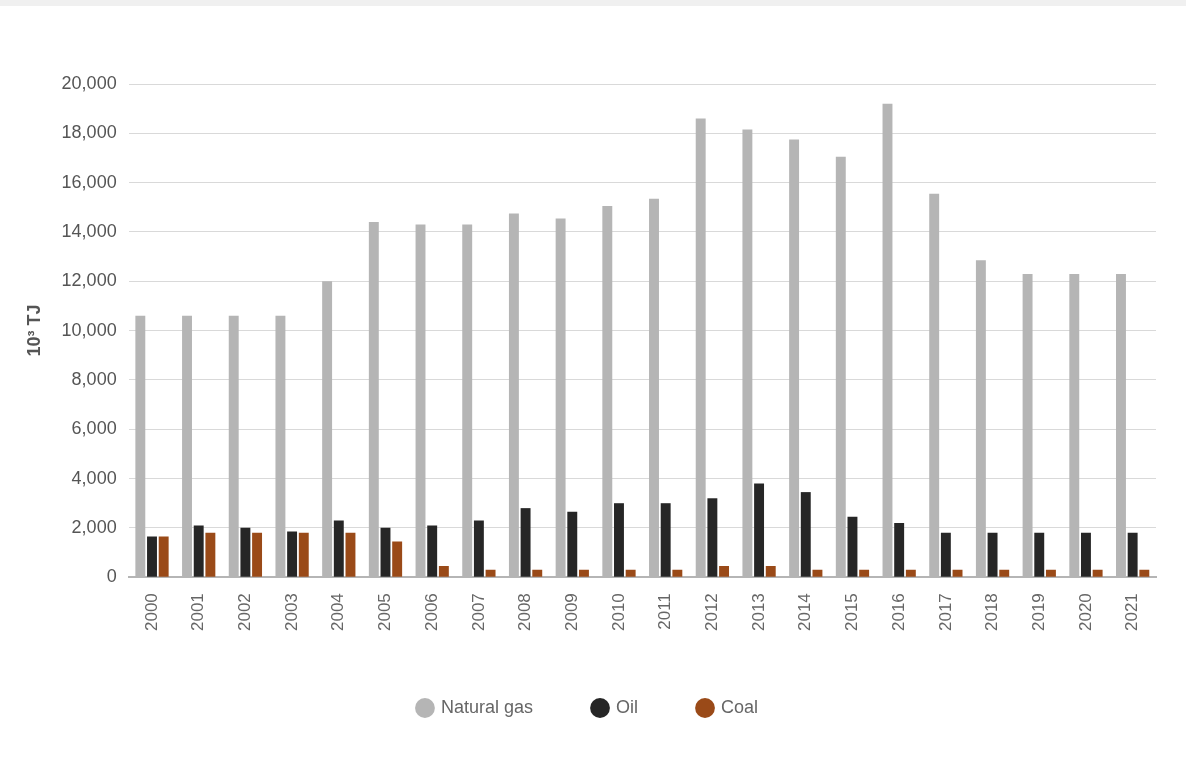 This screenshot has width=1186, height=767. What do you see at coordinates (94, 526) in the screenshot?
I see `y-tick-label: 2,000` at bounding box center [94, 526].